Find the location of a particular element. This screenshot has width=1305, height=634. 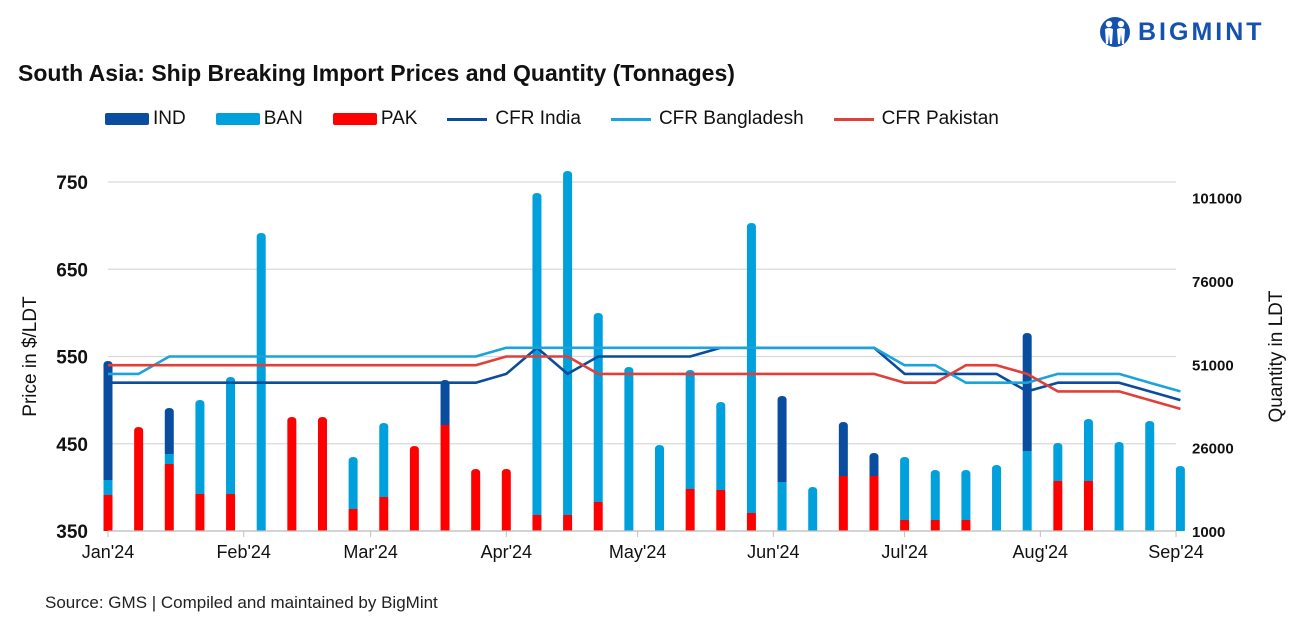

legend-item-ind: IND is located at coordinates (145, 119).